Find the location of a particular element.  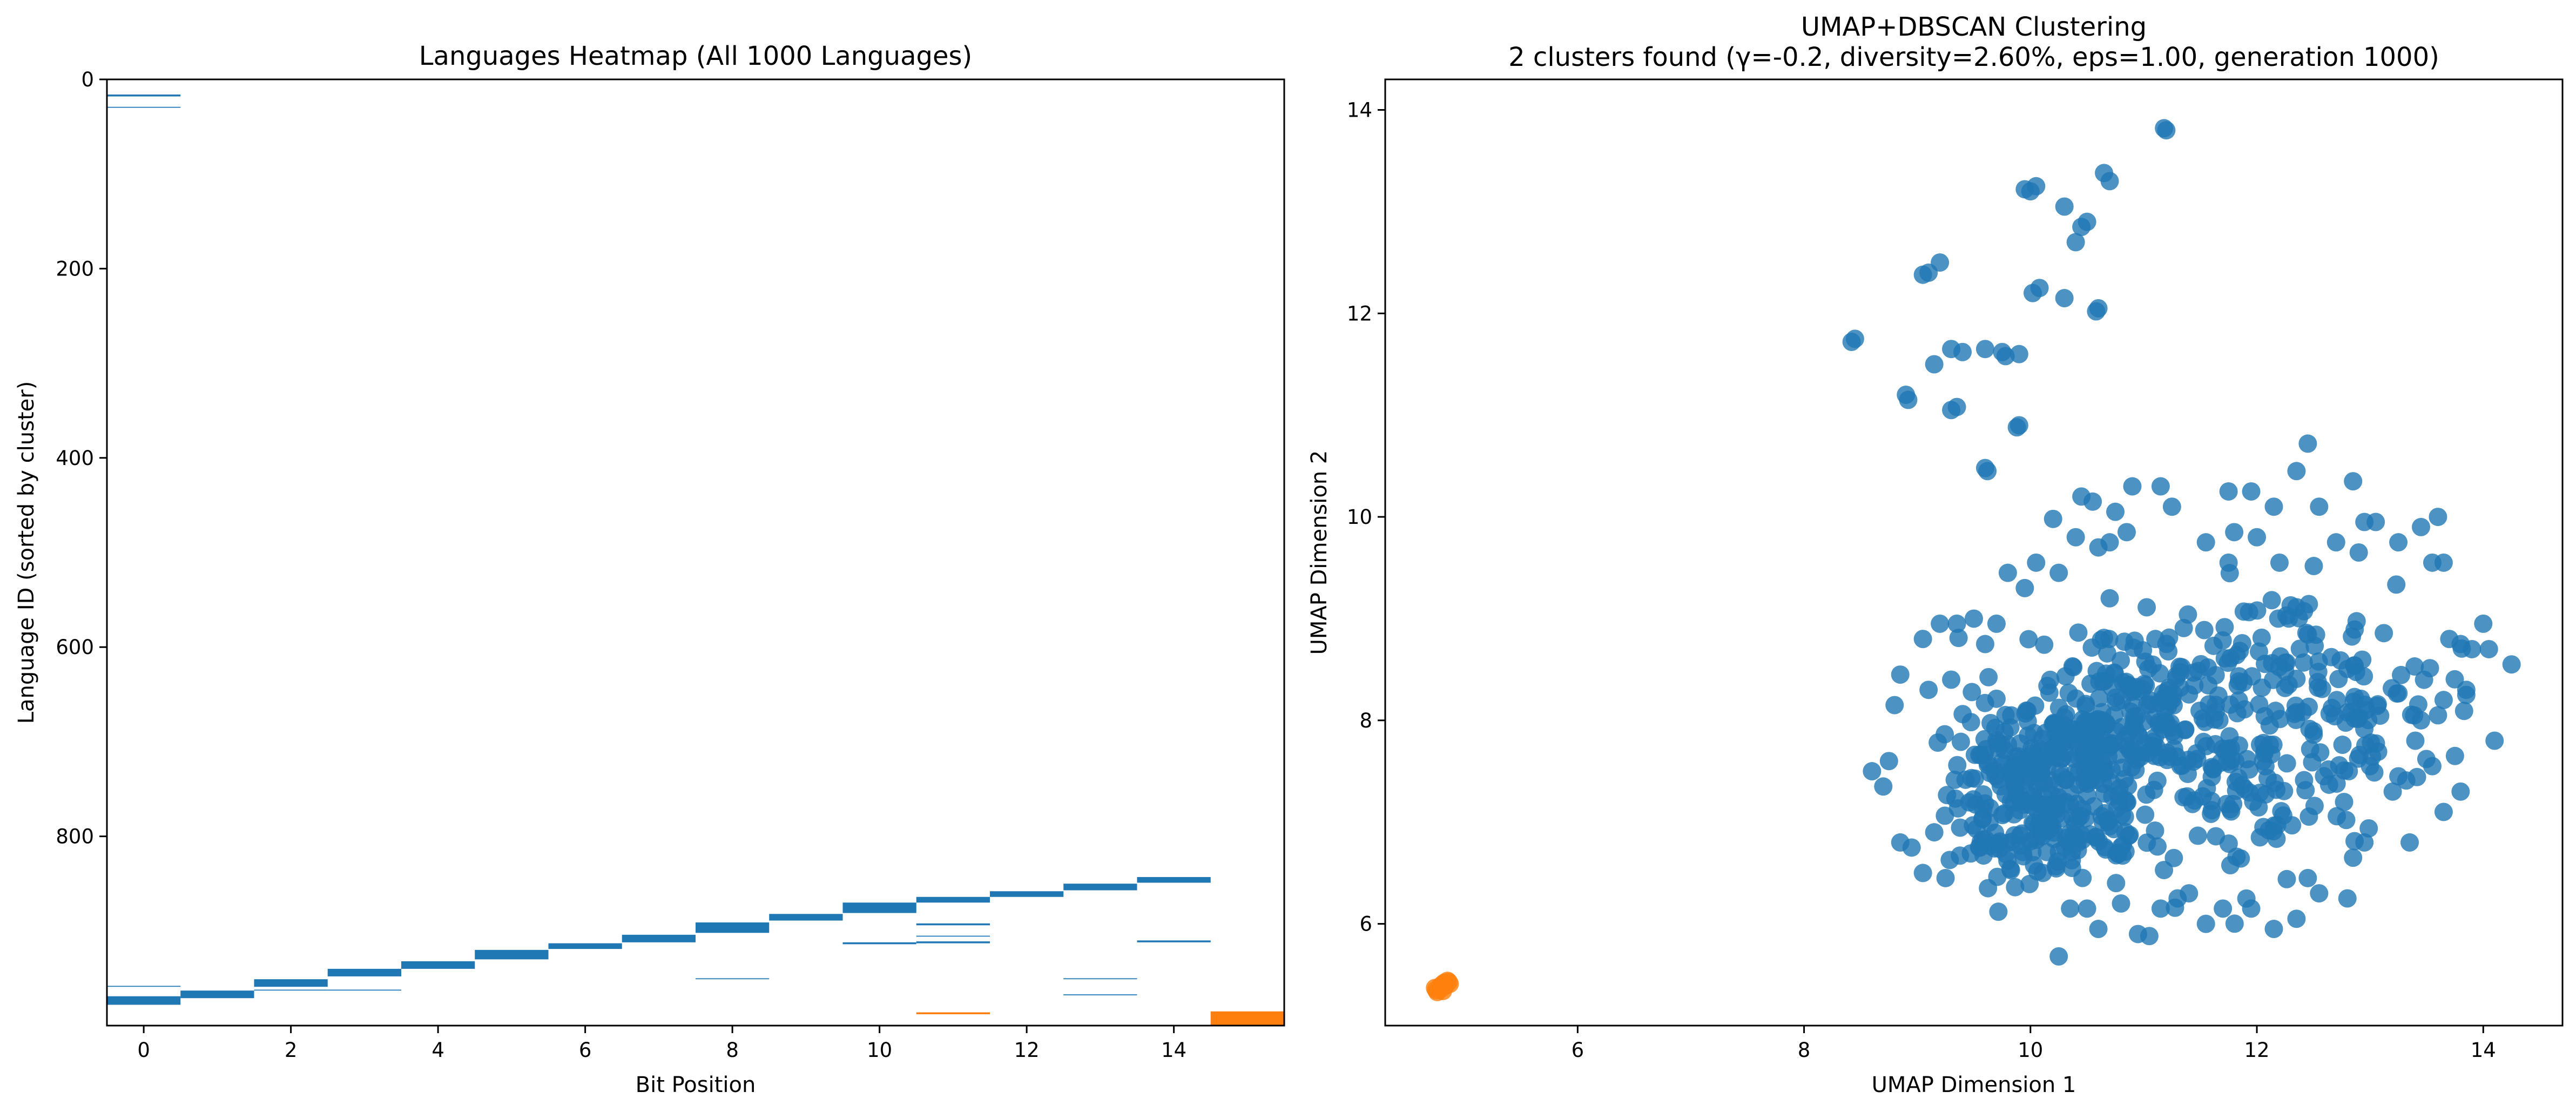

heatmap-y-tick-label-0: 0 is located at coordinates (87, 79).